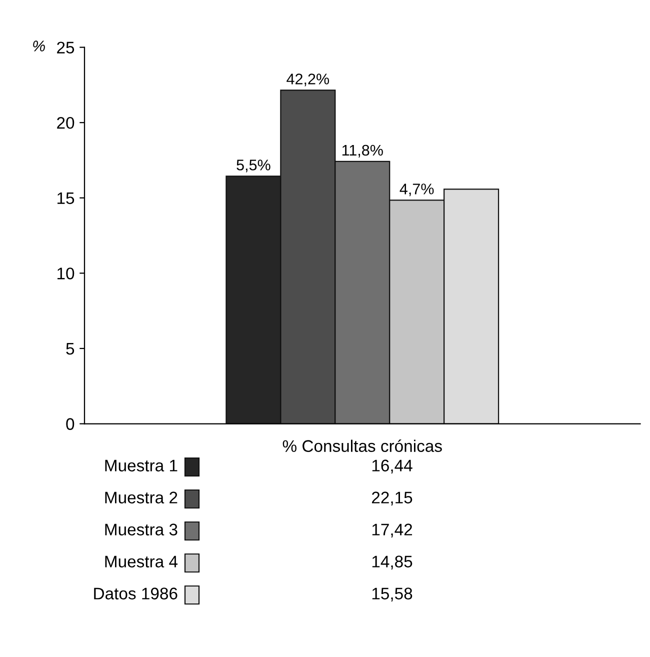 The image size is (650, 657). What do you see at coordinates (136, 594) in the screenshot?
I see `legend-label: Datos 1986` at bounding box center [136, 594].